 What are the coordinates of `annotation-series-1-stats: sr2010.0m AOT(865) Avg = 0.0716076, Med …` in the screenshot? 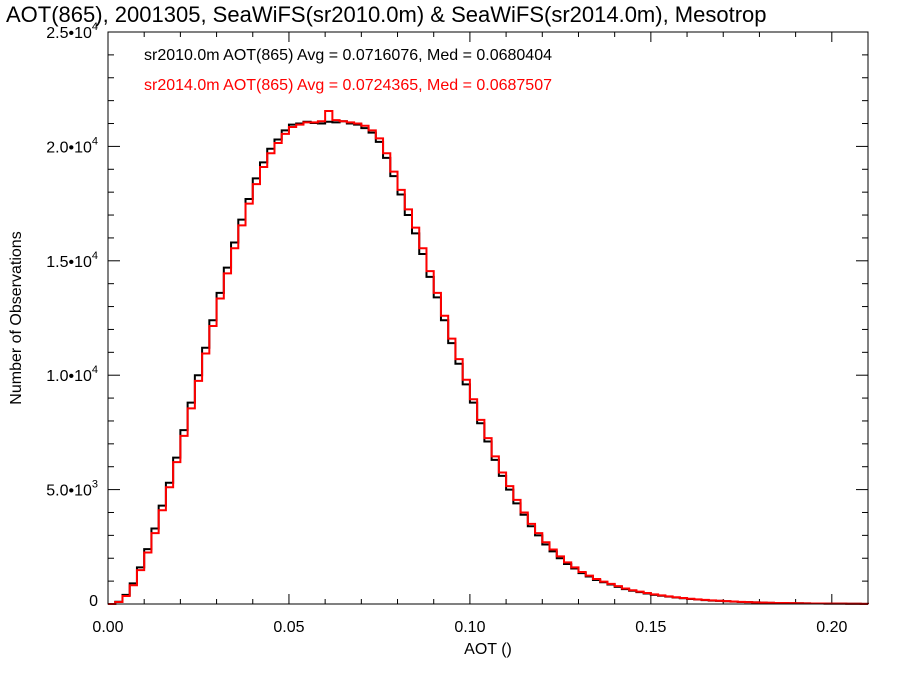 It's located at (348, 55).